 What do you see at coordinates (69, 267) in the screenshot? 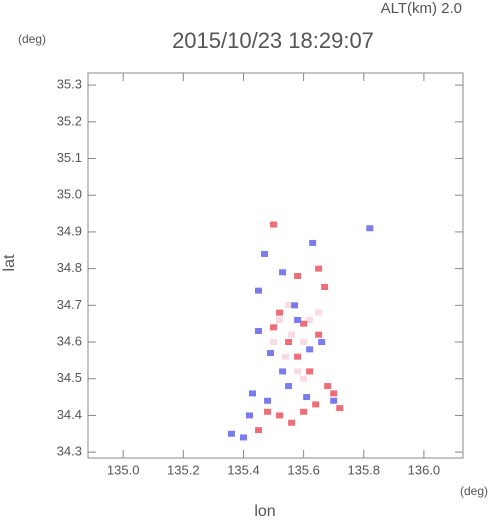
I see `y-tick-label: 34.8` at bounding box center [69, 267].